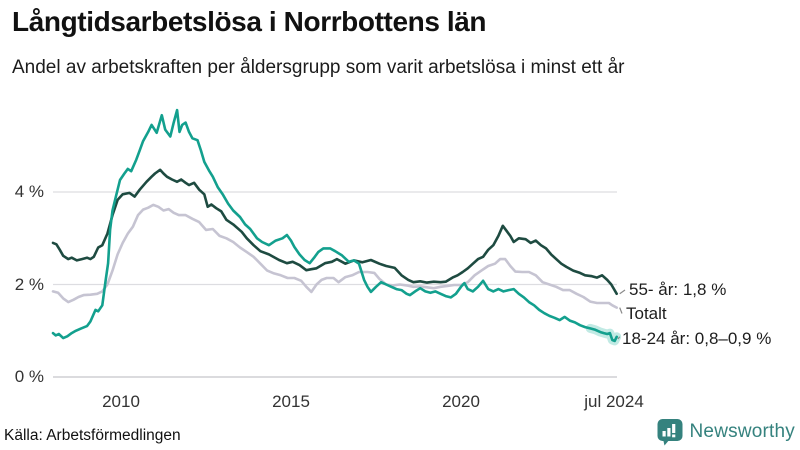  What do you see at coordinates (461, 401) in the screenshot?
I see `x-tick-label: 2020` at bounding box center [461, 401].